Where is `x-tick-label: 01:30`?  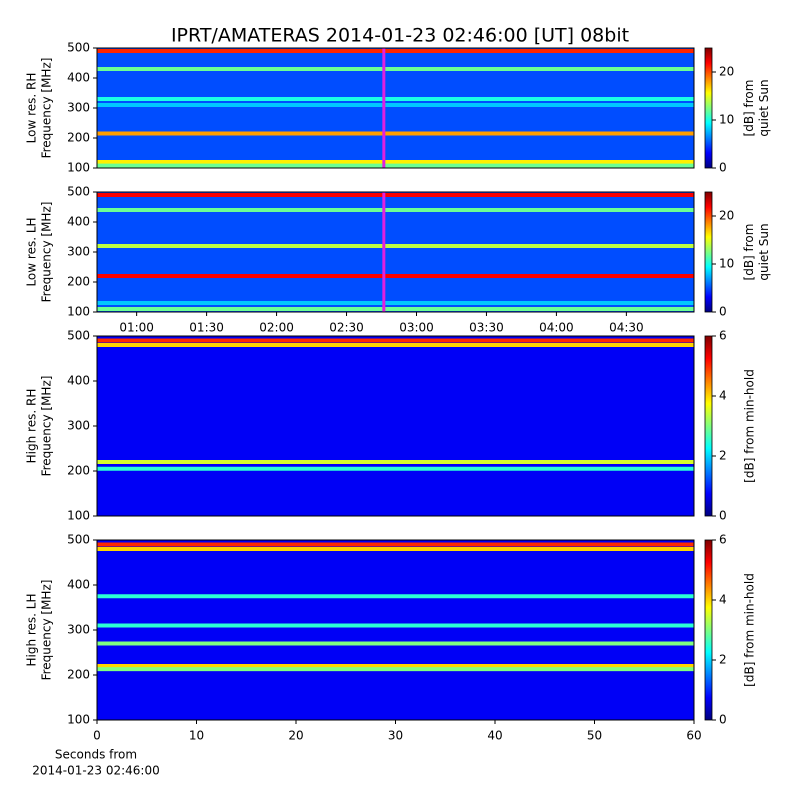 x-tick-label: 01:30 is located at coordinates (206, 328).